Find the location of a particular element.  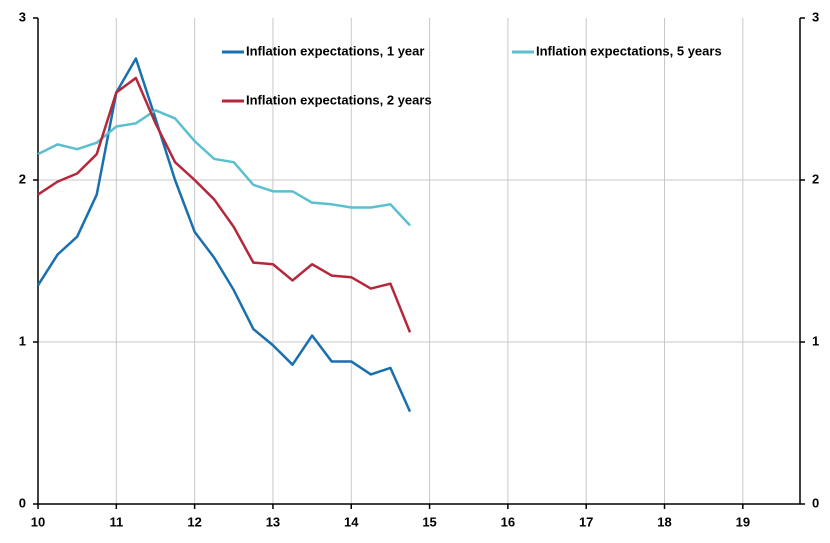

x-tick-label: 16 is located at coordinates (508, 521).